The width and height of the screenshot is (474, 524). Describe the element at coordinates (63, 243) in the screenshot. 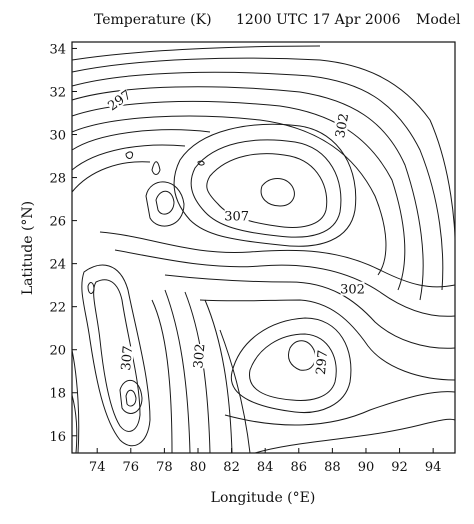

I see `y-axis-ticks: 16 18 20 22 24 26 28 30 32 34` at that location.